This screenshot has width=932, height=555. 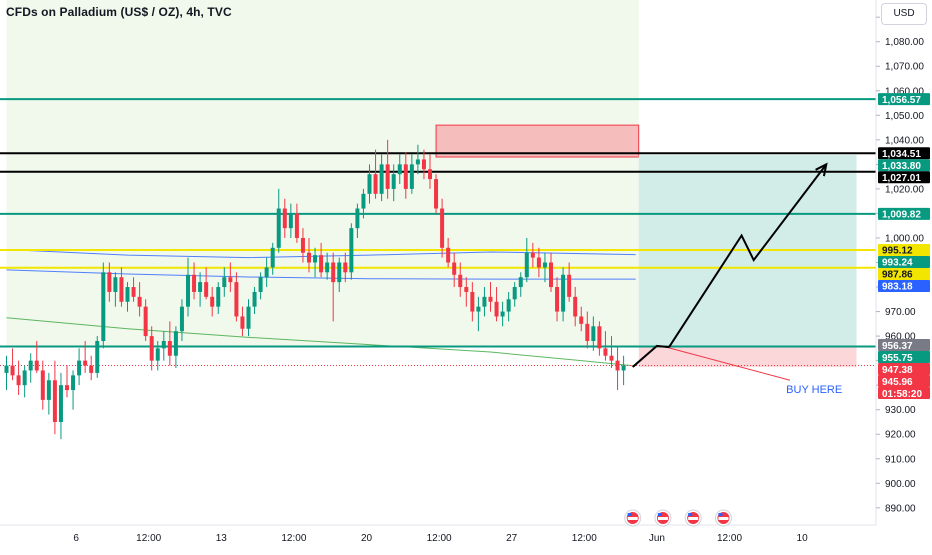 I want to click on price-label-text: 01:58:20, so click(x=902, y=394).